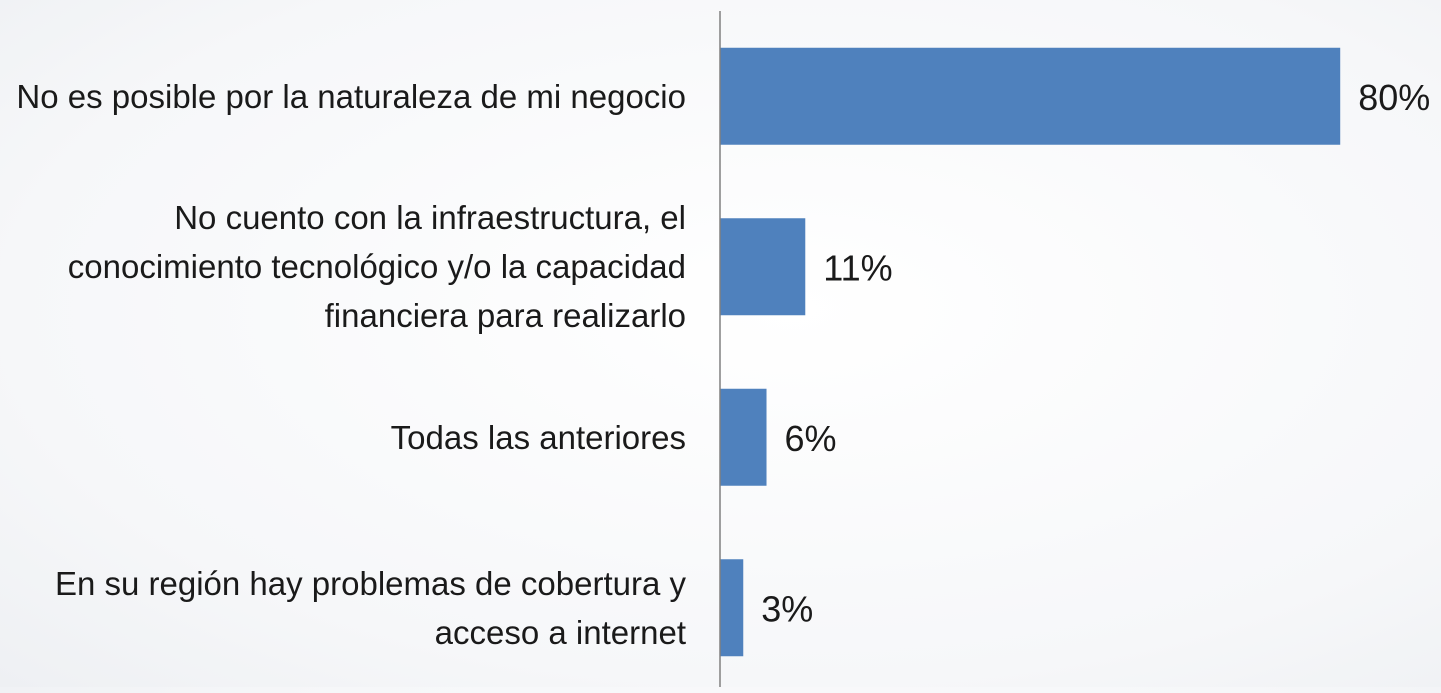 The image size is (1441, 693). I want to click on value-label: 80%, so click(1394, 97).